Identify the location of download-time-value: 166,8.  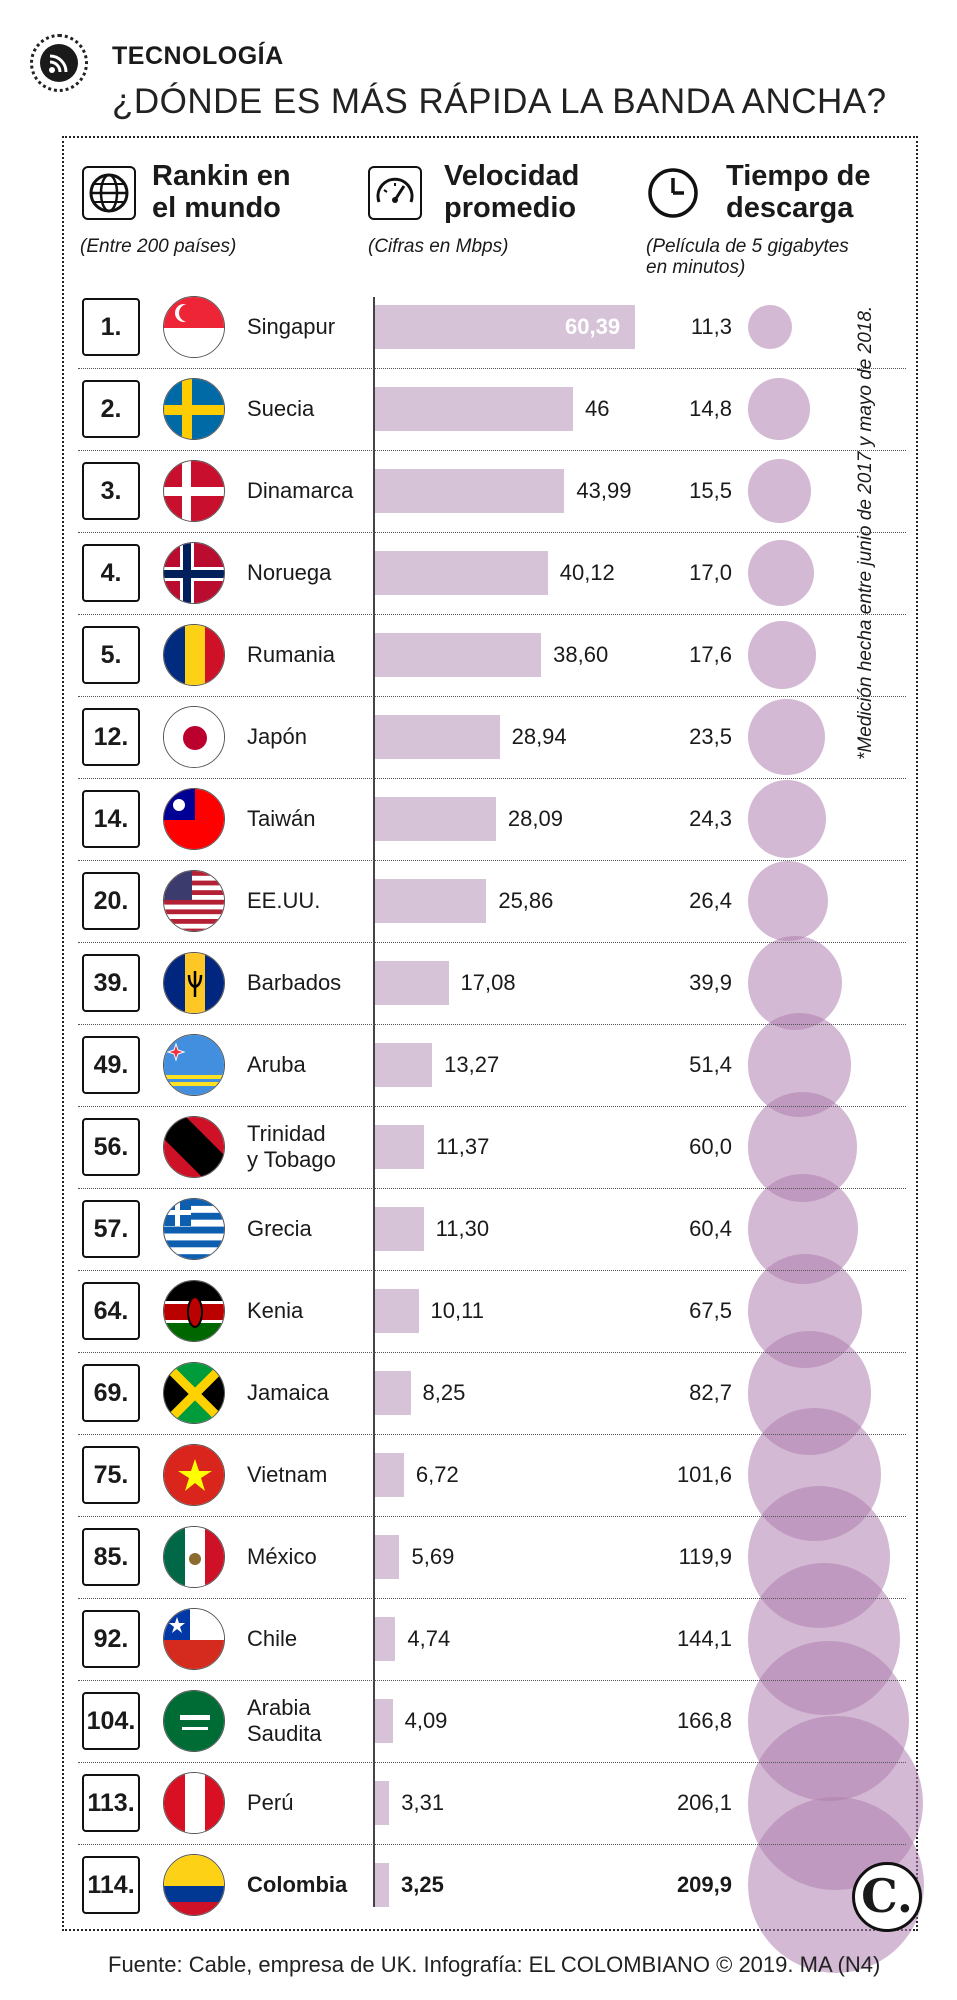
(704, 1720).